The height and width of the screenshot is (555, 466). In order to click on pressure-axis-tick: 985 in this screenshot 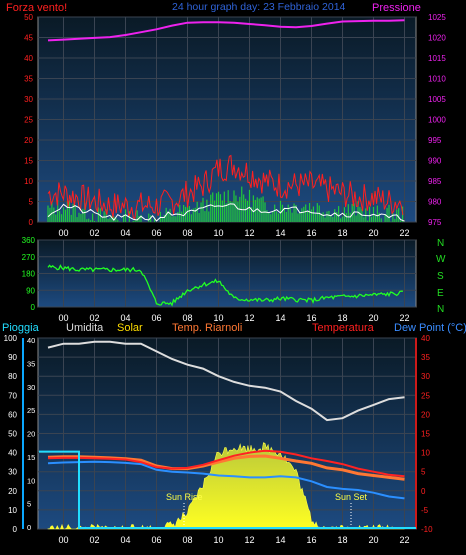, I will do `click(435, 181)`.